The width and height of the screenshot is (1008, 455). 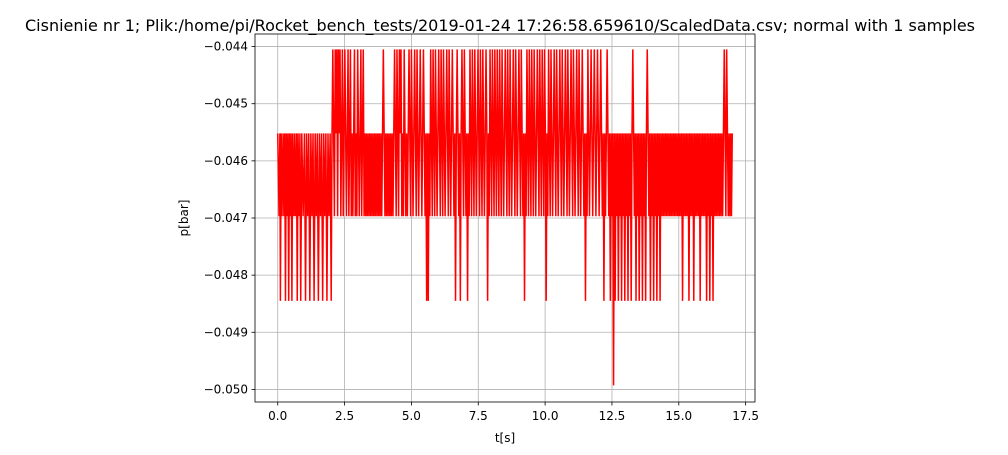 What do you see at coordinates (344, 416) in the screenshot?
I see `x-tick-label: 2.5` at bounding box center [344, 416].